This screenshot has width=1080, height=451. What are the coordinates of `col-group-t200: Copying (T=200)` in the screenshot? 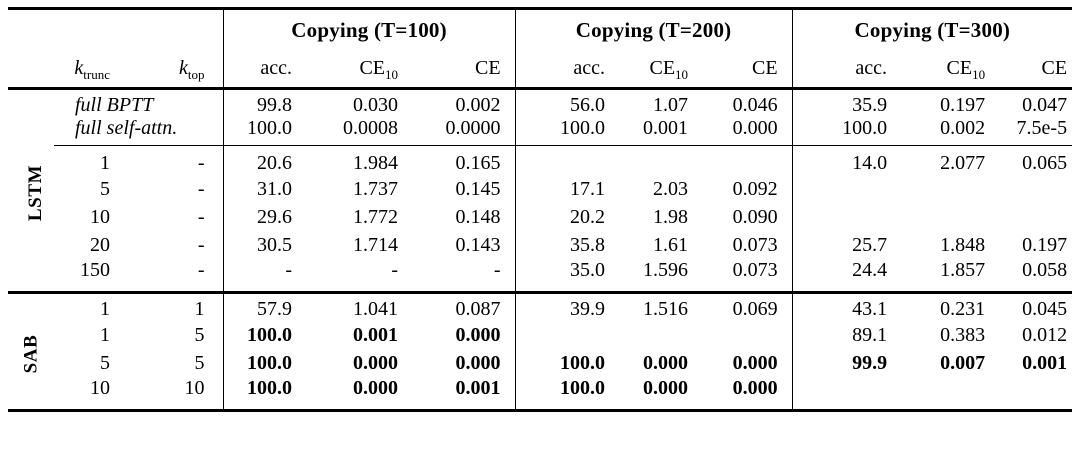 It's located at (653, 29).